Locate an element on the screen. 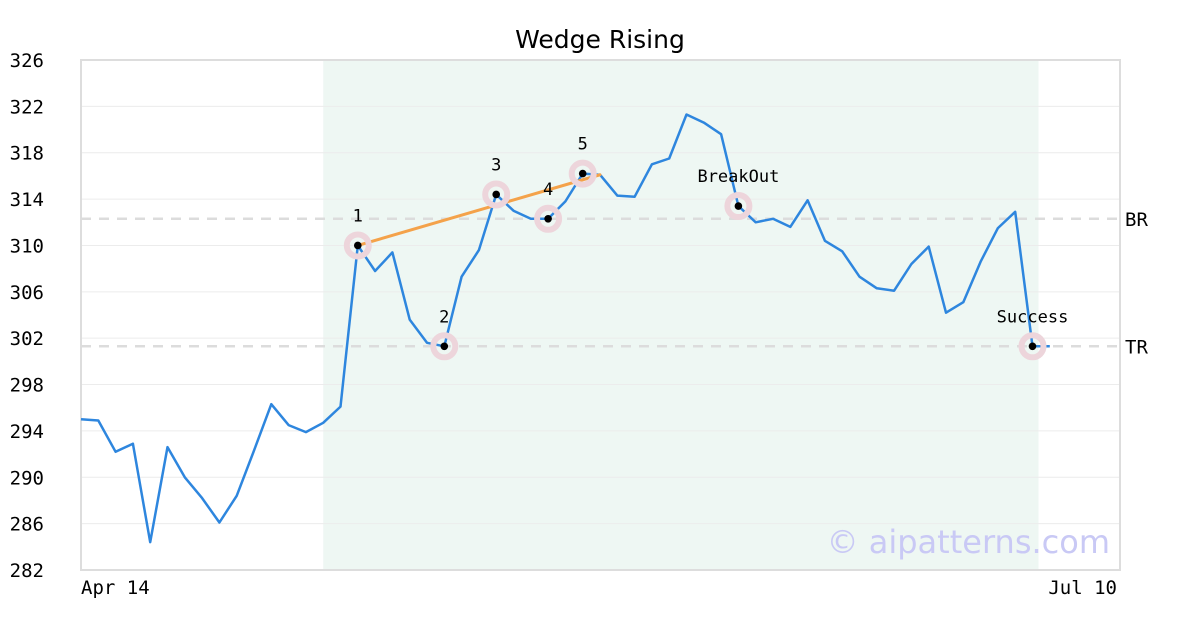 The width and height of the screenshot is (1200, 630). y-tick-label: 290 is located at coordinates (27, 478).